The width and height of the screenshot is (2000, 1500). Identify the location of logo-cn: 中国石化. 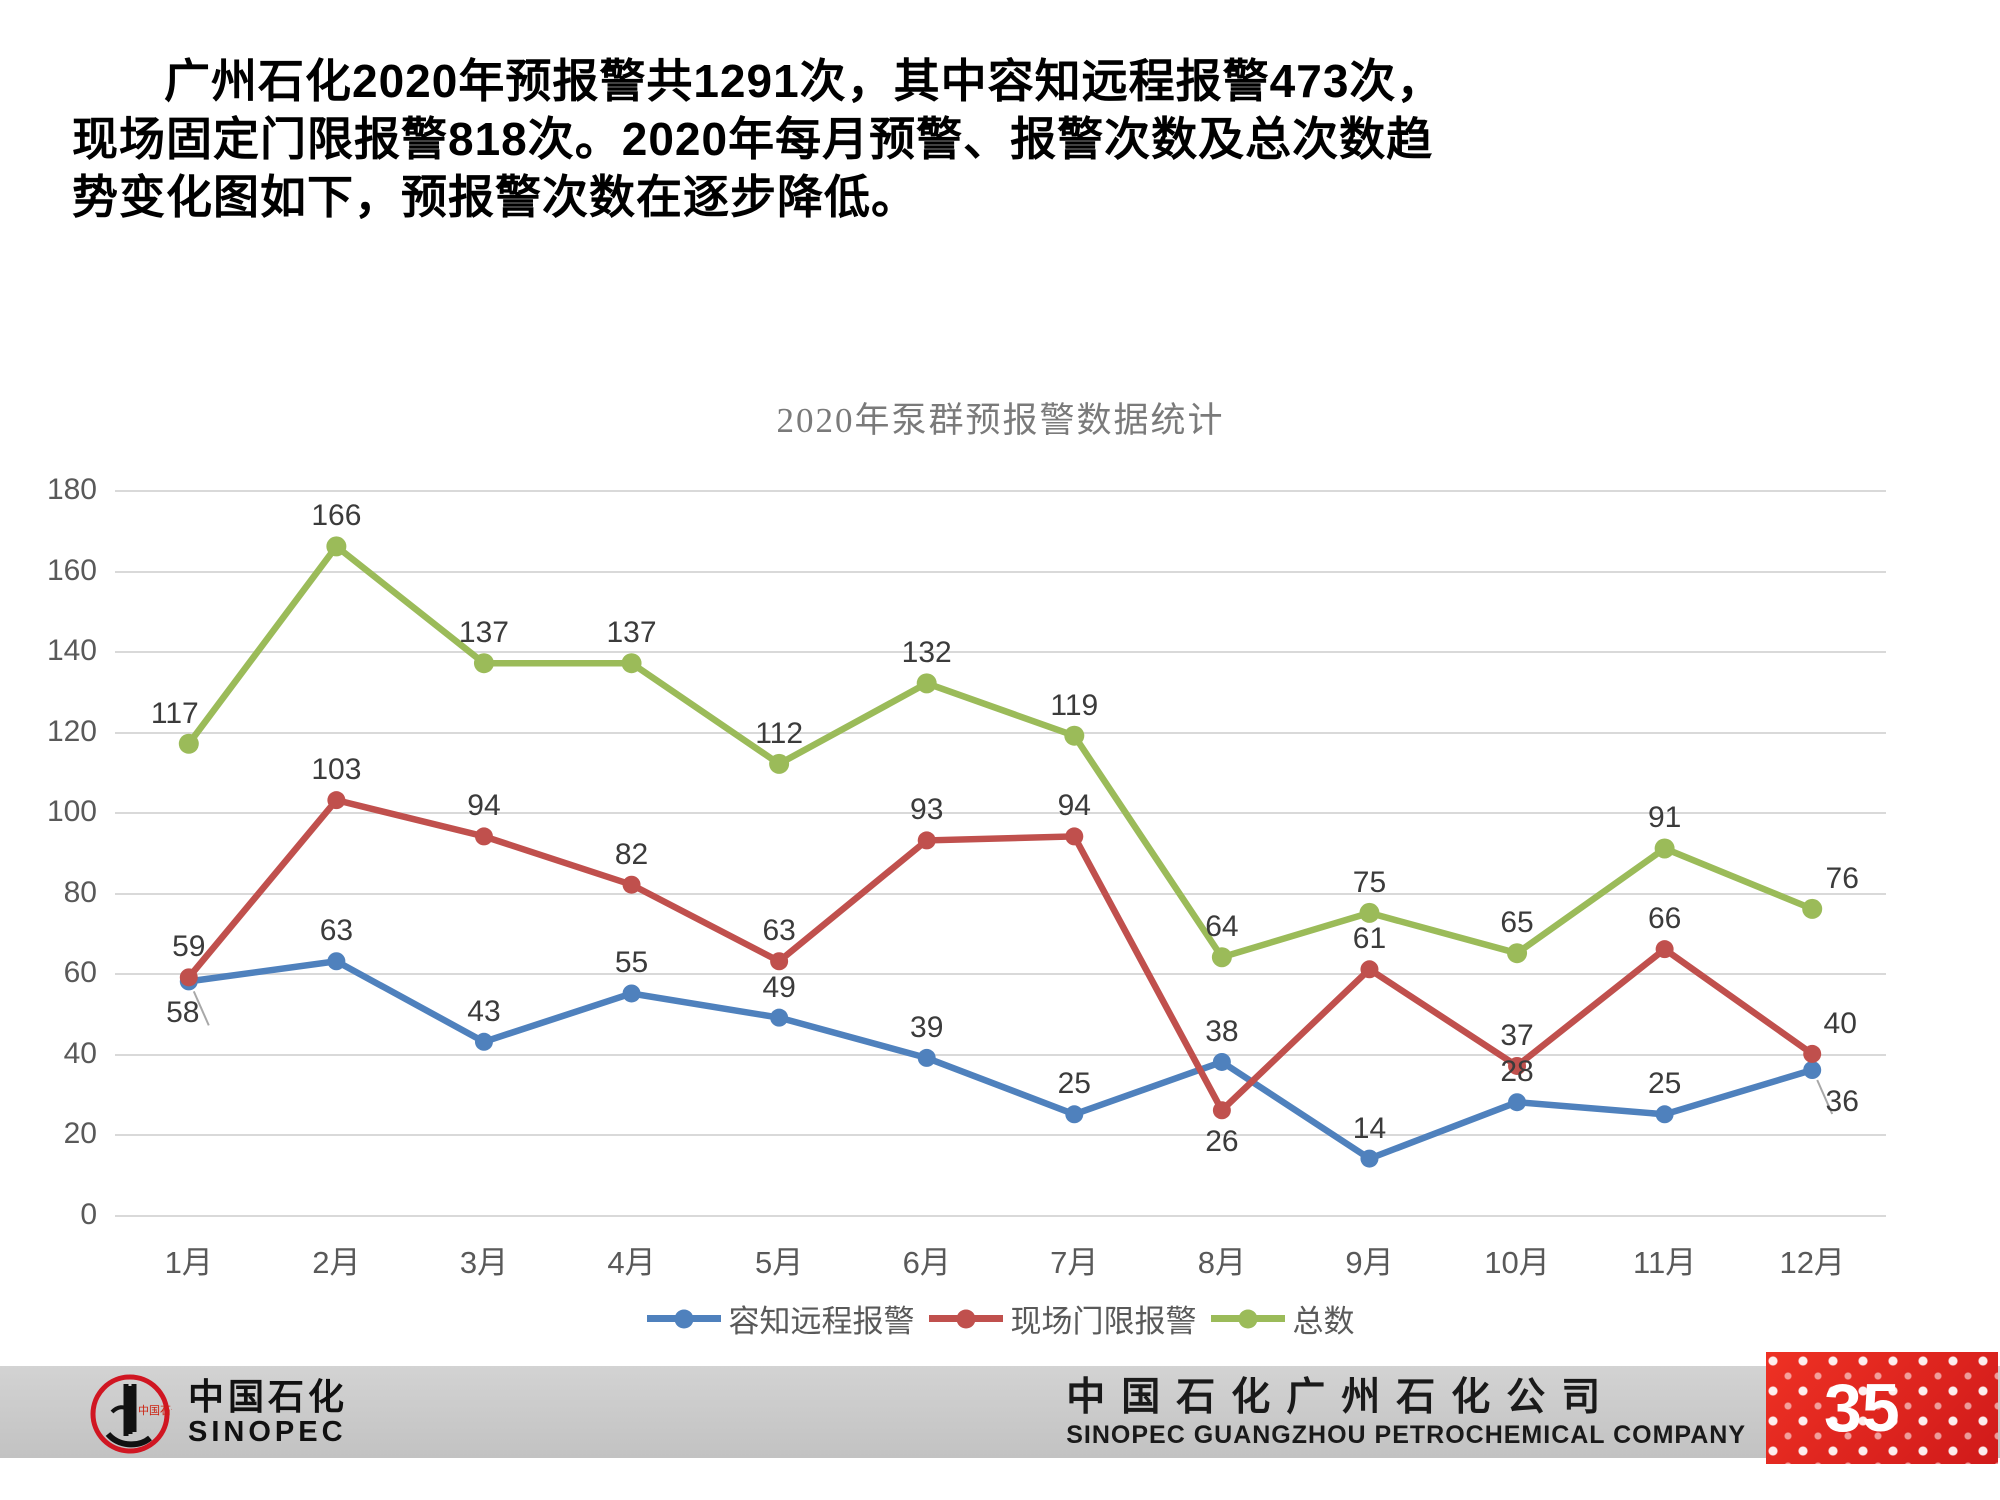
(268, 1396).